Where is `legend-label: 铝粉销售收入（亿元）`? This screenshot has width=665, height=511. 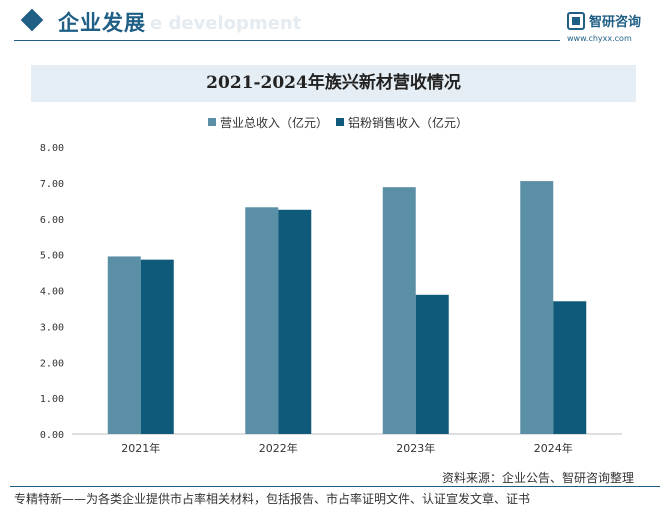
legend-label: 铝粉销售收入（亿元） is located at coordinates (408, 122).